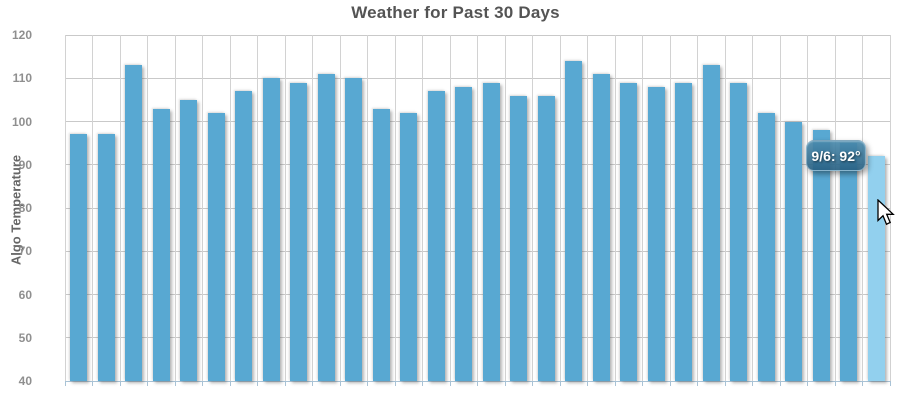 The width and height of the screenshot is (911, 407). What do you see at coordinates (25, 164) in the screenshot?
I see `y-tick-label: 90` at bounding box center [25, 164].